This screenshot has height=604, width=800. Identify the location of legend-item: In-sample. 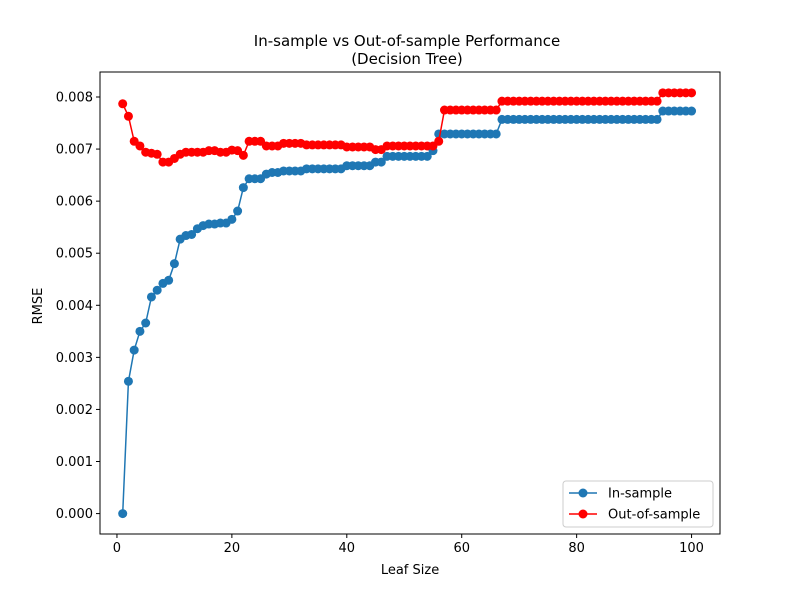
(620, 494).